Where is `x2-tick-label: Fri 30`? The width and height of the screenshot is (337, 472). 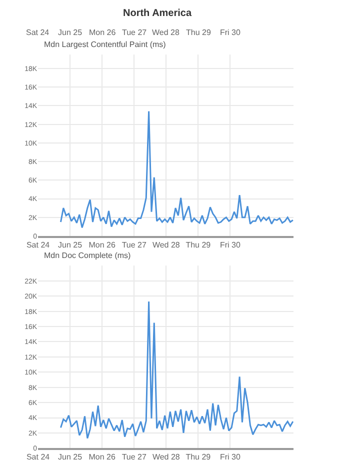 x2-tick-label: Fri 30 is located at coordinates (230, 32).